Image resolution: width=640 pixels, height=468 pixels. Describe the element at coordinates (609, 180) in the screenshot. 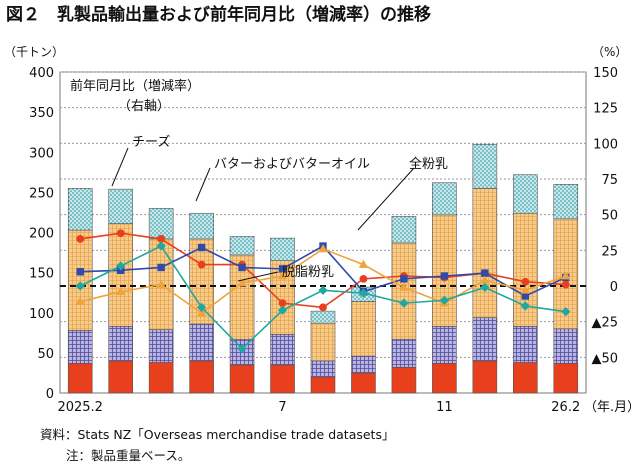

I see `right-tick-label: 75` at that location.